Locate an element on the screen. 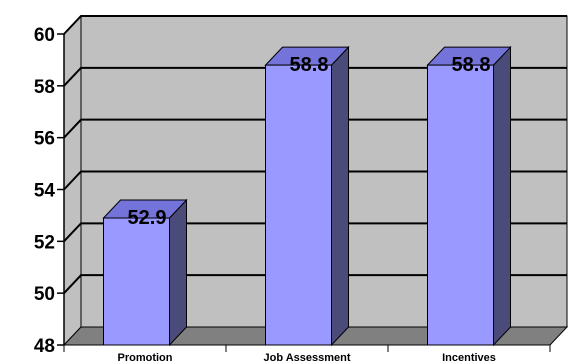  y-tick-label: 50 is located at coordinates (44, 294).